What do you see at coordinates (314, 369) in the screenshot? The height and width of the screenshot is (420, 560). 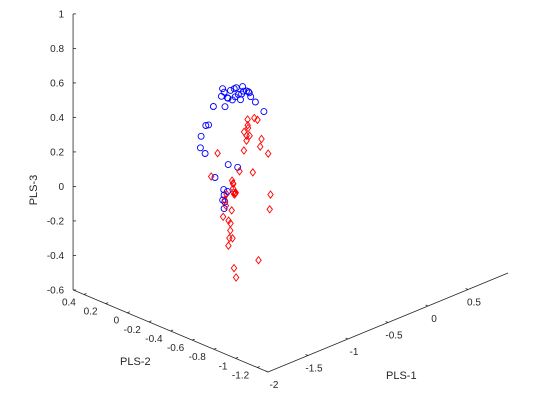 I see `x-tick-label: -1.5` at bounding box center [314, 369].